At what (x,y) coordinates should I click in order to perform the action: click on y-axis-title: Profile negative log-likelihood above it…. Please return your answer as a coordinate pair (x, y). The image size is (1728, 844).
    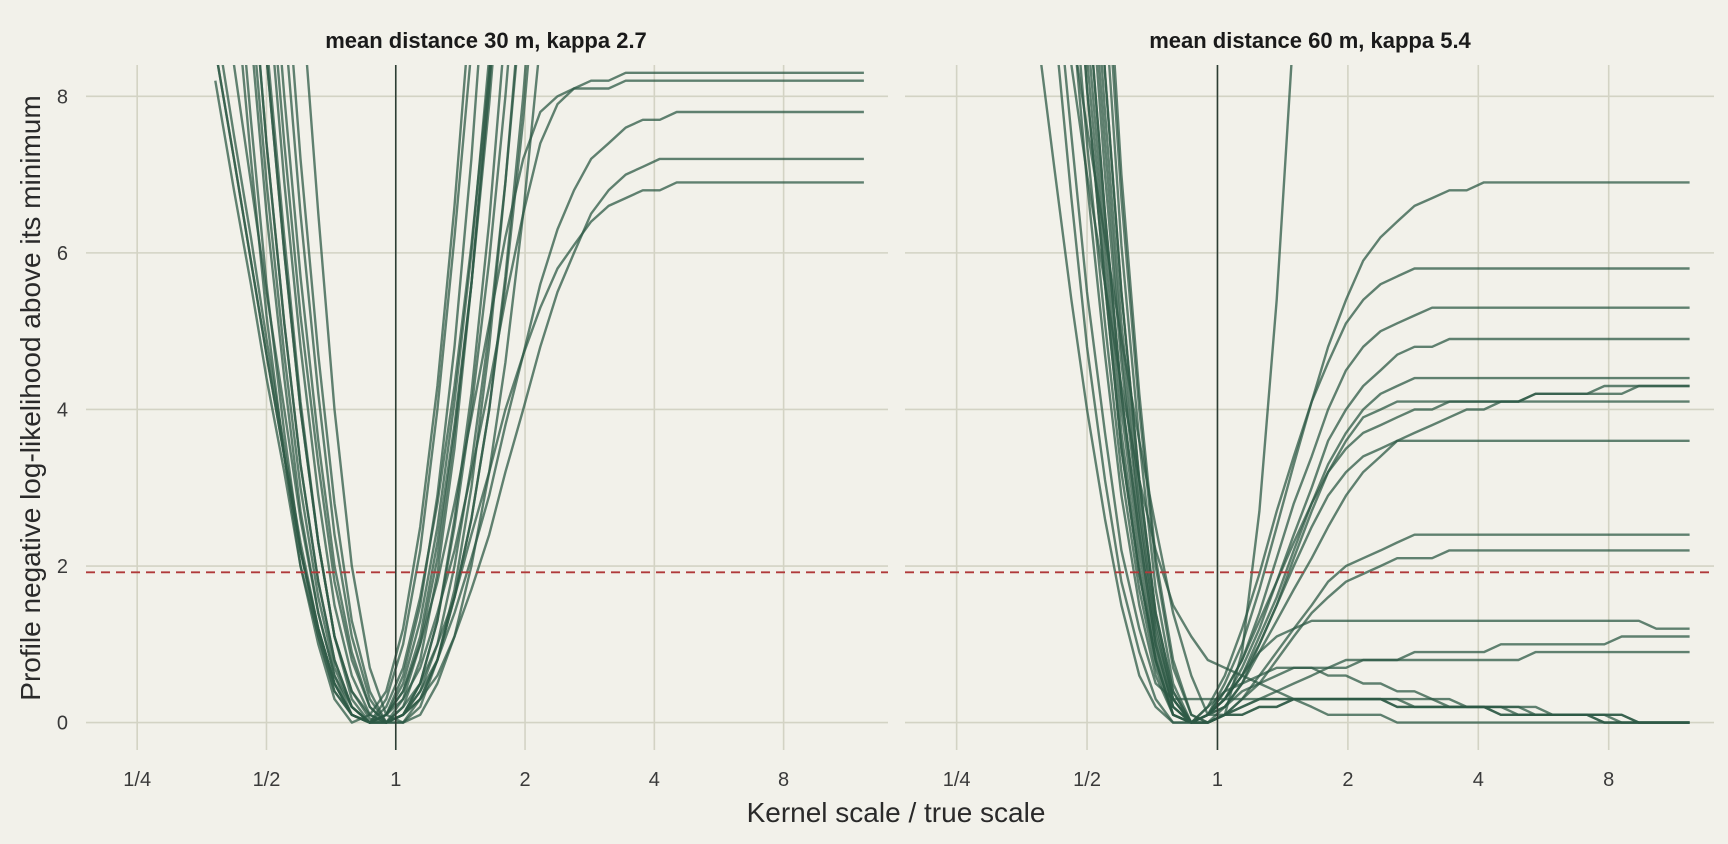
    Looking at the image, I should click on (30, 397).